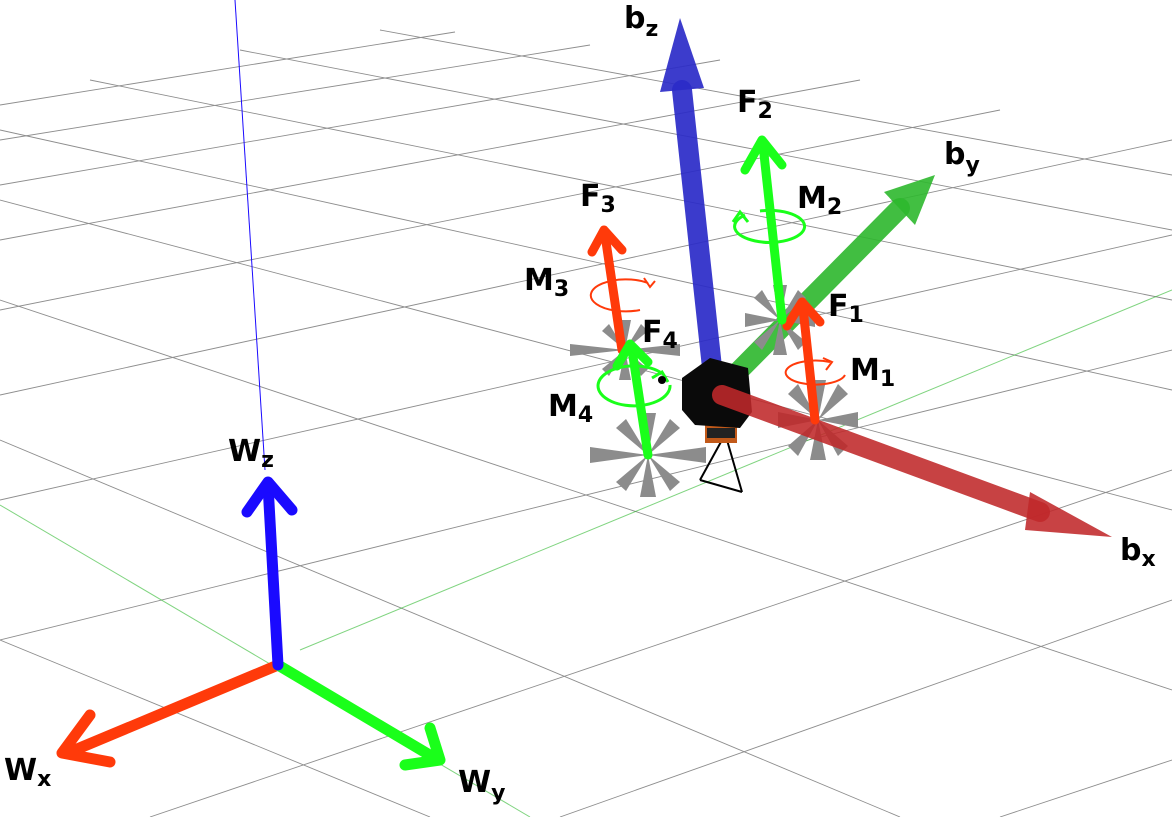 The image size is (1172, 817). I want to click on world-z-label: Wz, so click(251, 453).